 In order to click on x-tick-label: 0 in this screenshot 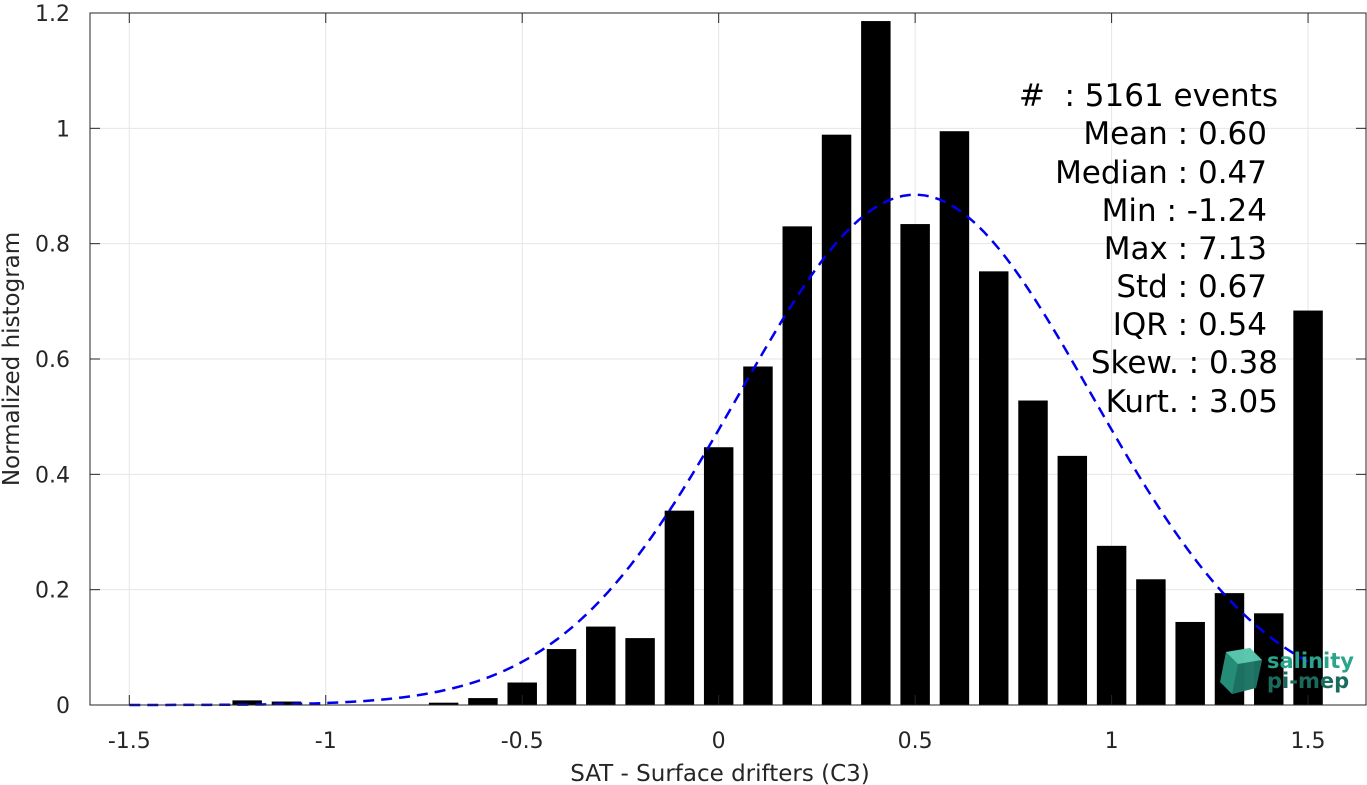, I will do `click(719, 741)`.